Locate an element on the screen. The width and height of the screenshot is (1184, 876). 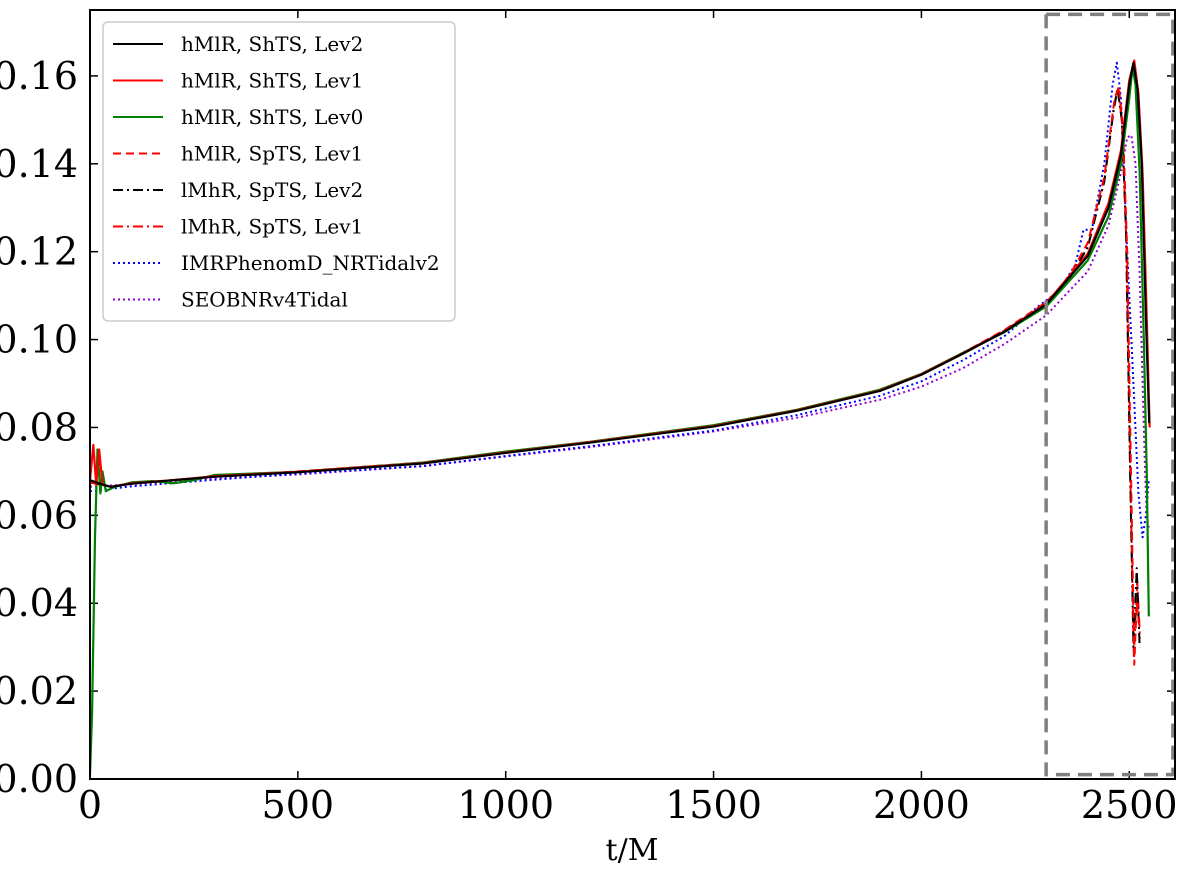
x-tick-label: 500 is located at coordinates (298, 805).